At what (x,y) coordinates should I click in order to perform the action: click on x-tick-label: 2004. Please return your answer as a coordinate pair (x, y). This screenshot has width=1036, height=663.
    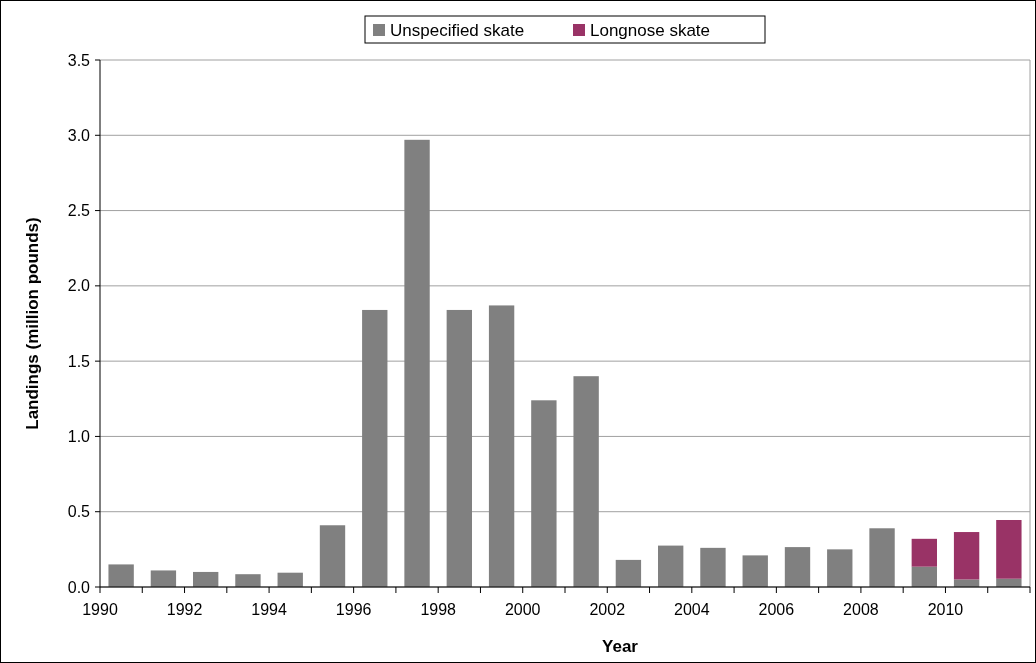
    Looking at the image, I should click on (692, 609).